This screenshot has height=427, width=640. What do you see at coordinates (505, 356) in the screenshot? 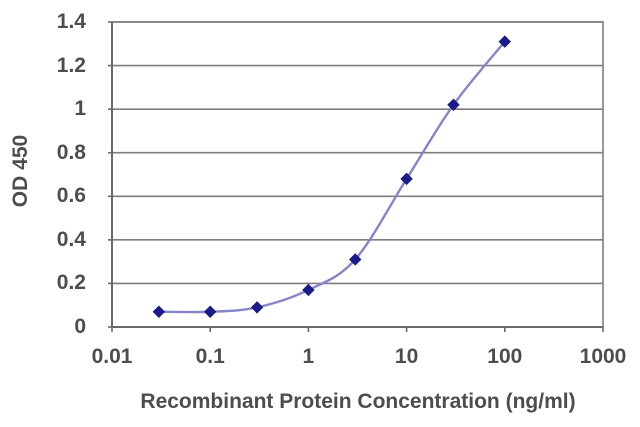
I see `x-tick-label: 100` at bounding box center [505, 356].